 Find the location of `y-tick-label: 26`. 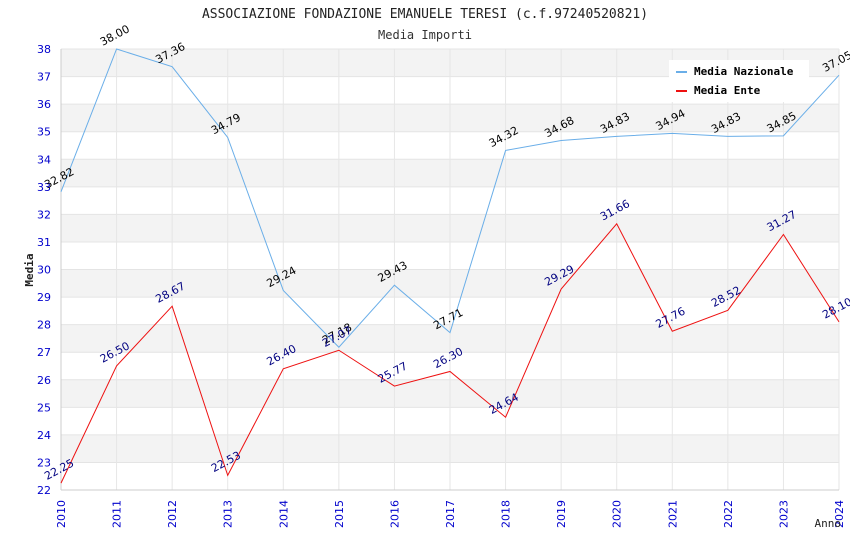

y-tick-label: 26 is located at coordinates (44, 380).